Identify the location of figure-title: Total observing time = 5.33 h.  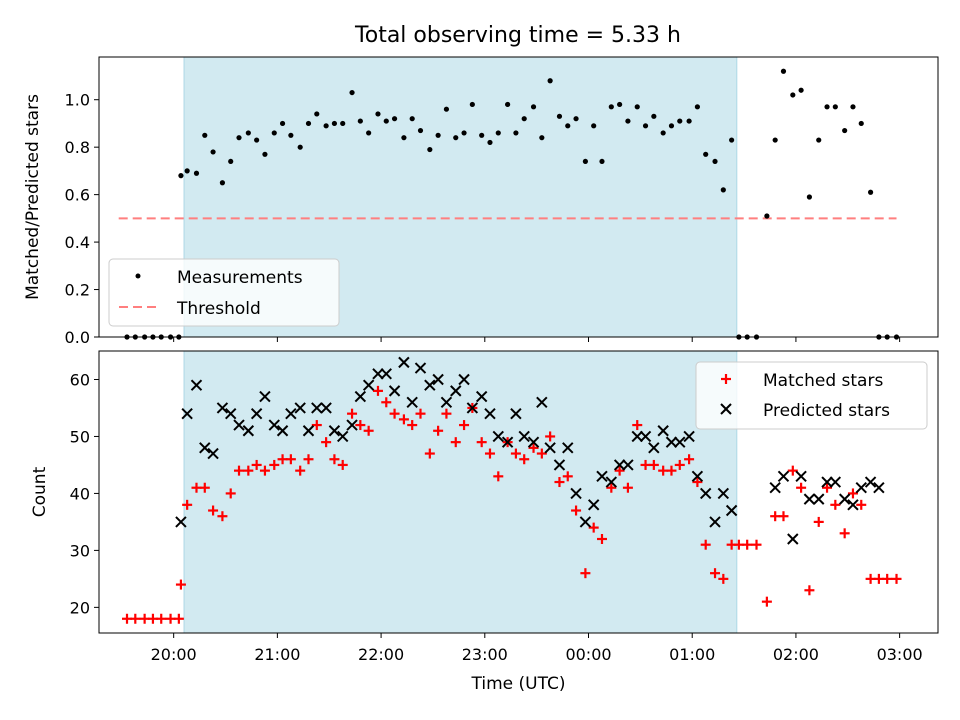
(517, 35).